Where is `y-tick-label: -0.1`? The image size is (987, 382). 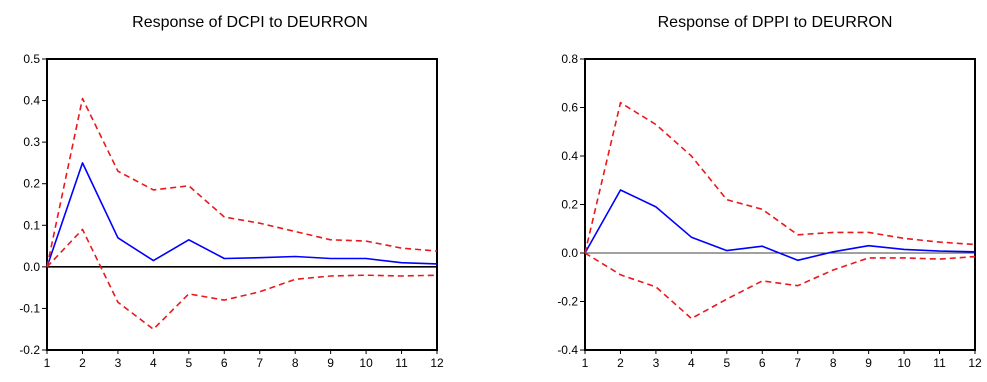
y-tick-label: -0.1 is located at coordinates (29, 308).